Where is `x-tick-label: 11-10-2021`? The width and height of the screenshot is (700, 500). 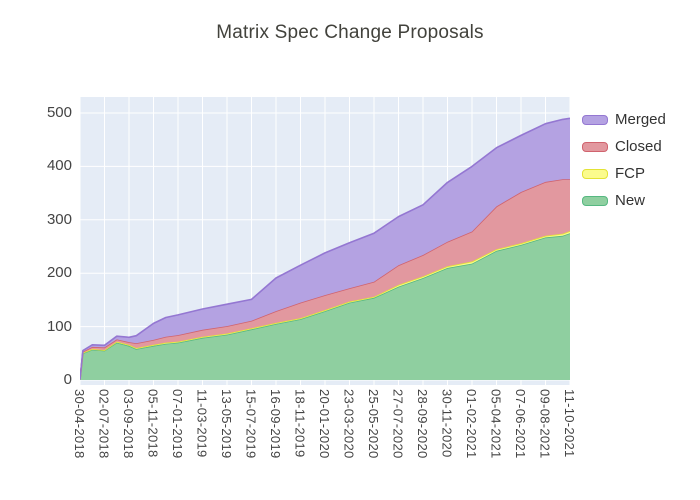 x-tick-label: 11-10-2021 is located at coordinates (569, 423).